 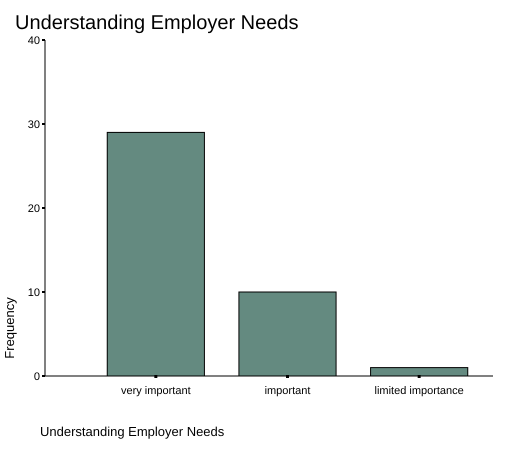 I want to click on y-tick-label: 40, so click(x=34, y=40).